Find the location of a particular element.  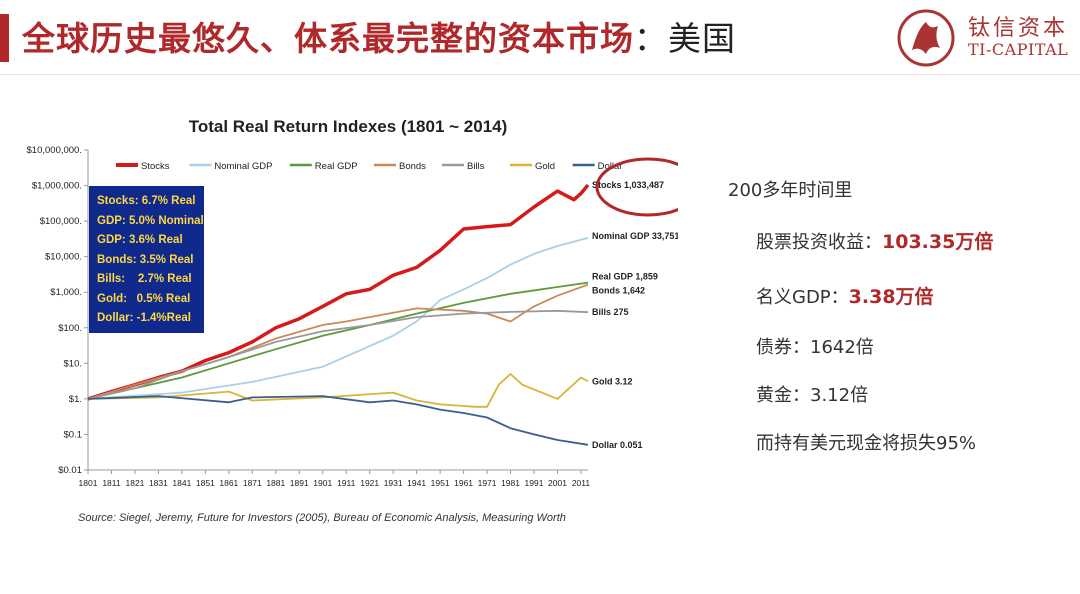

end-label-stocks: Stocks 1,033,487 is located at coordinates (628, 185).